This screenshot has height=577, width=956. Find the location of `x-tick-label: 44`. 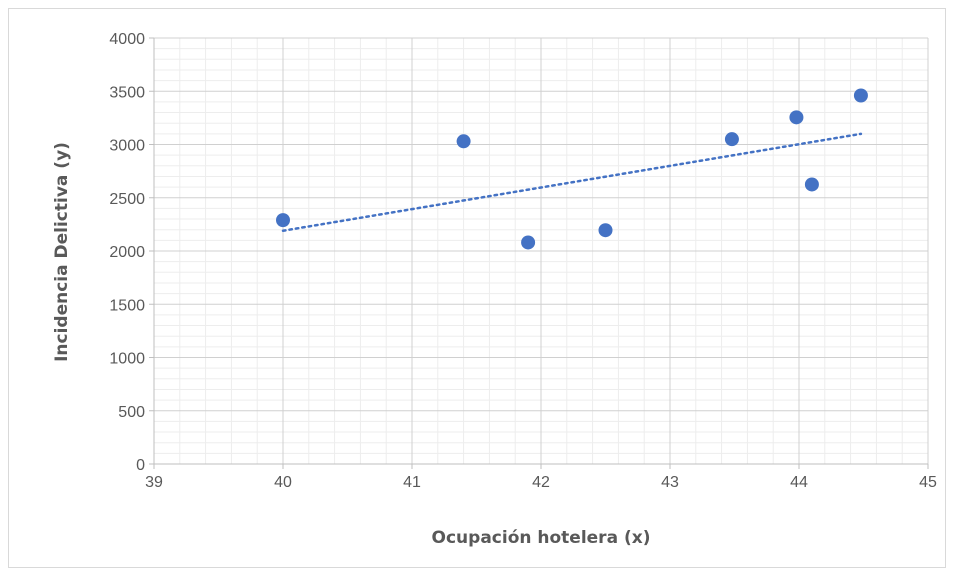

x-tick-label: 44 is located at coordinates (799, 482).